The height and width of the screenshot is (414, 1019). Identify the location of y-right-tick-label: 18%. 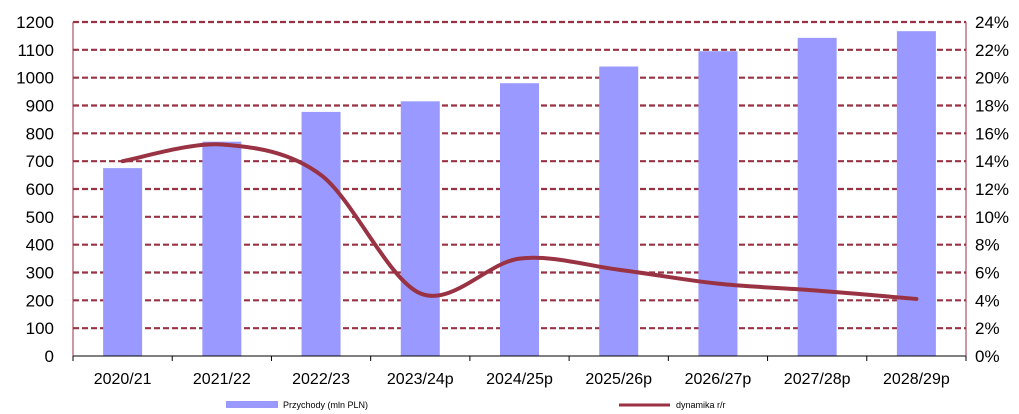
(992, 106).